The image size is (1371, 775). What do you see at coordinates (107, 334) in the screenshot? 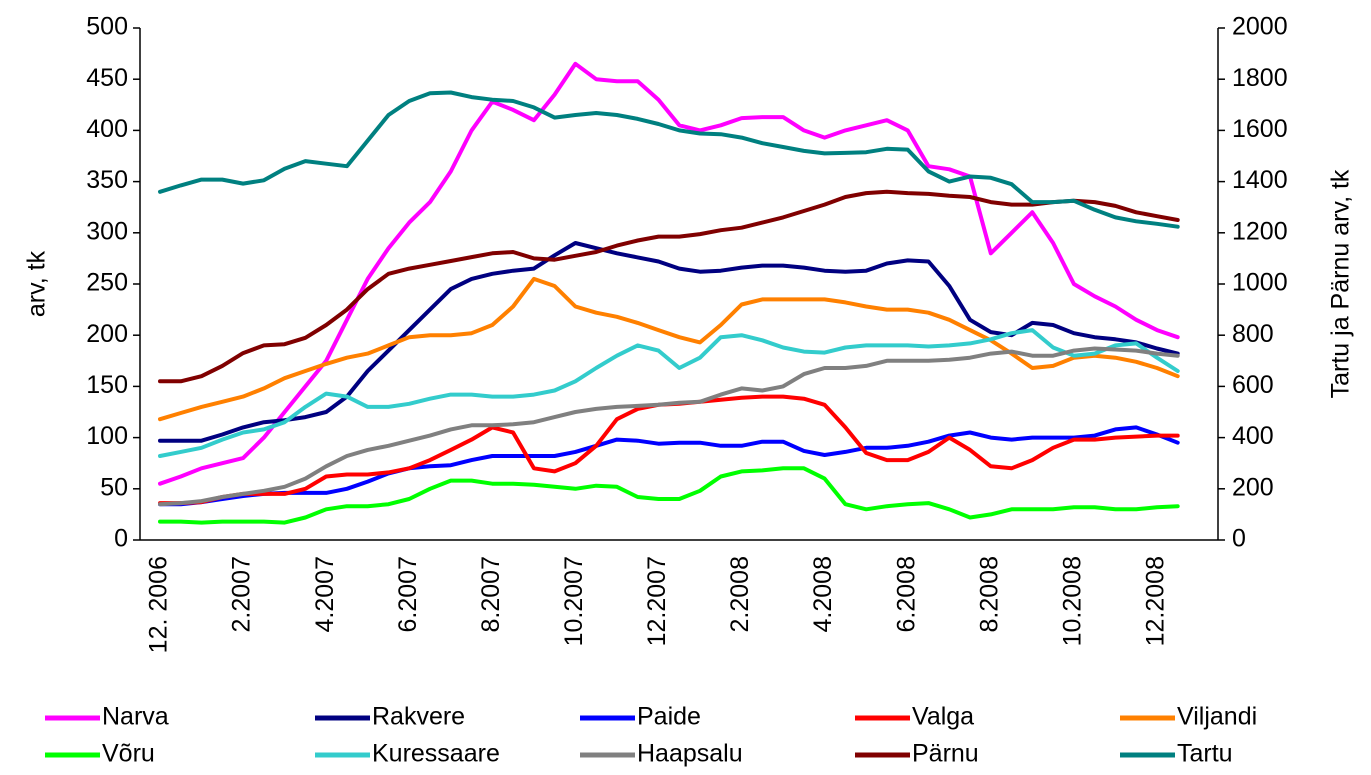
I see `y-tick-label: 200` at bounding box center [107, 334].